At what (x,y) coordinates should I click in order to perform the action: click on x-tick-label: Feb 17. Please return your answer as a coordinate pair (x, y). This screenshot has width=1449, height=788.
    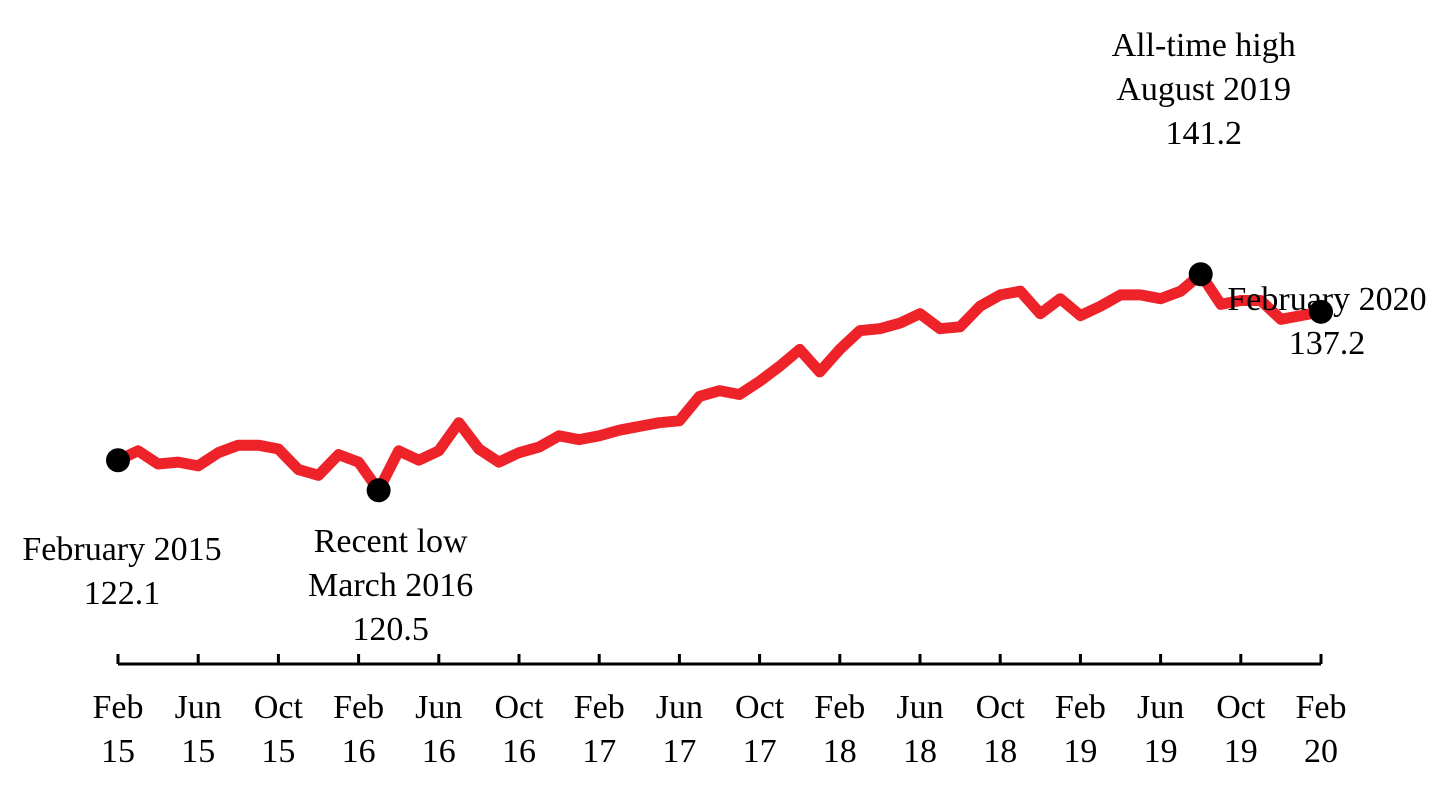
    Looking at the image, I should click on (599, 729).